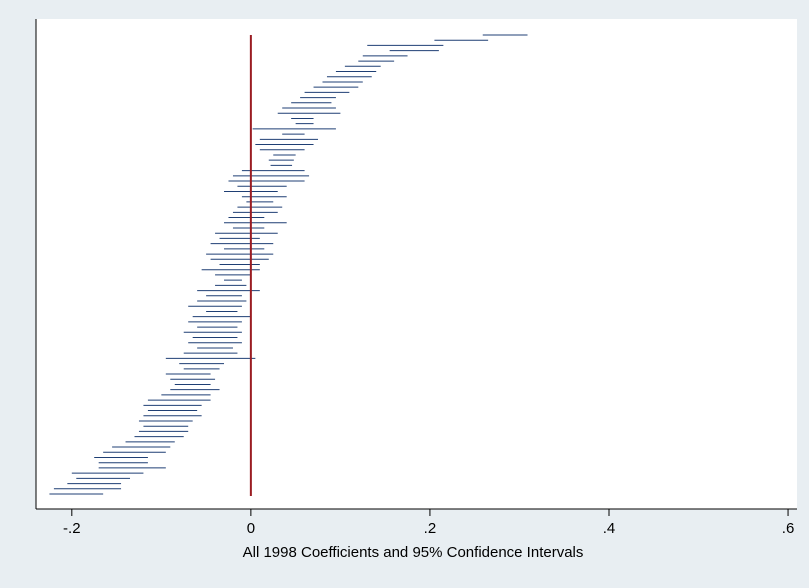  Describe the element at coordinates (788, 528) in the screenshot. I see `x-tick-label: .6` at that location.